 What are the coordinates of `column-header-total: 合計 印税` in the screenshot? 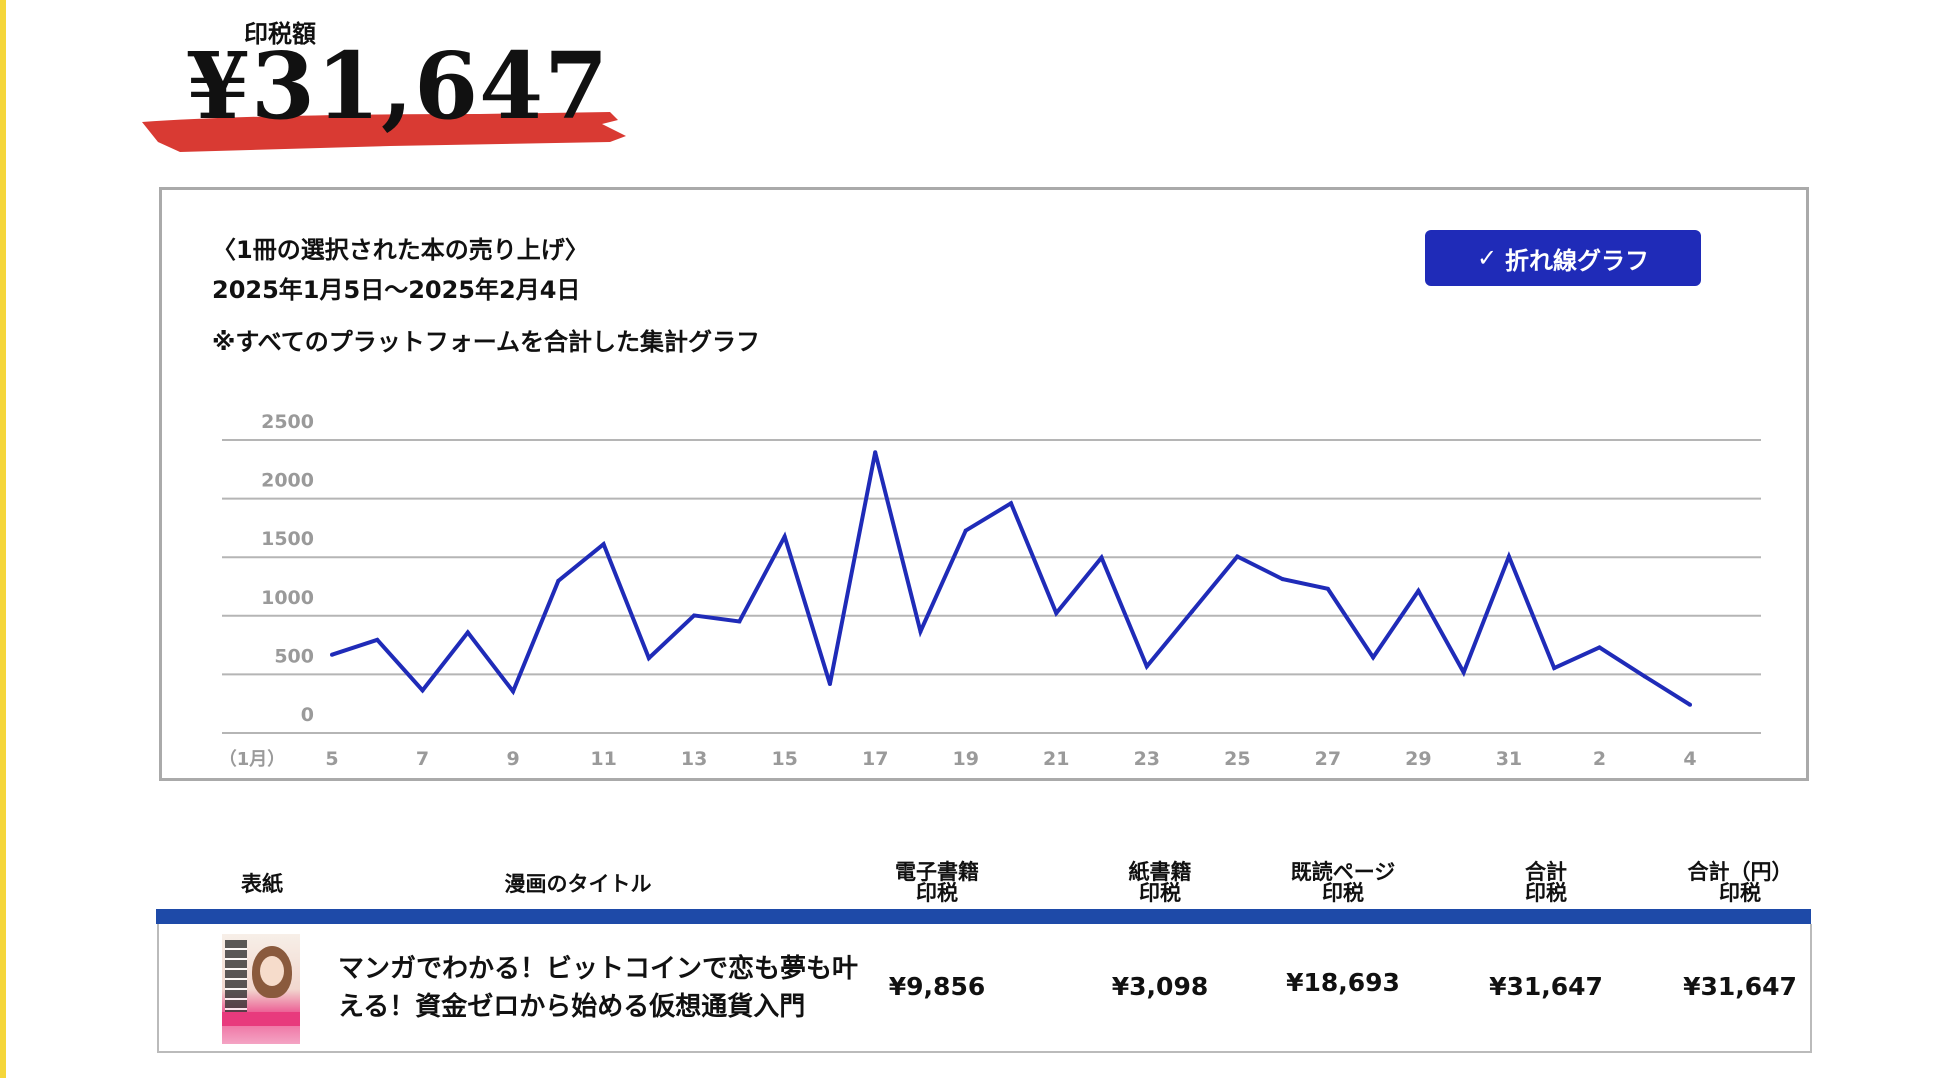 It's located at (1546, 883).